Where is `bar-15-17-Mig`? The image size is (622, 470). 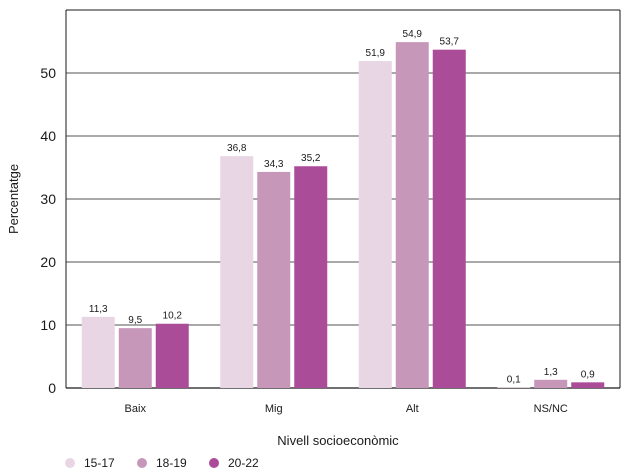 bar-15-17-Mig is located at coordinates (237, 272).